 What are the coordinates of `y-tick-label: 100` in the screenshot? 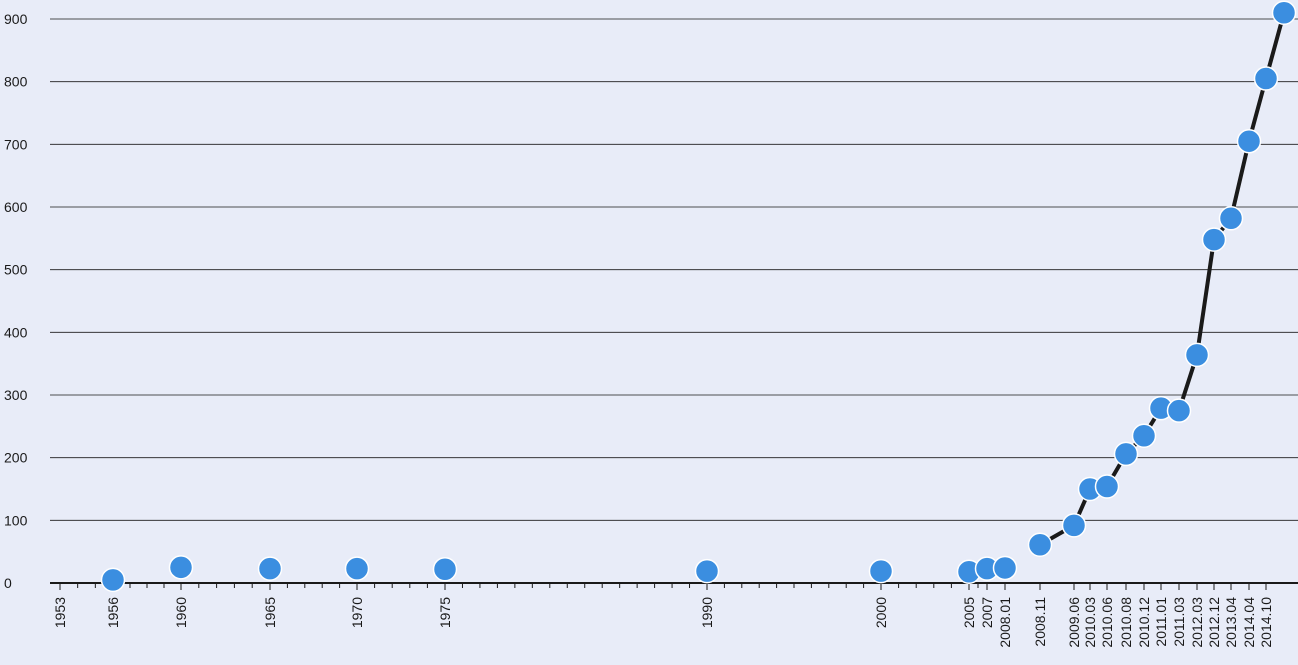 It's located at (16, 520).